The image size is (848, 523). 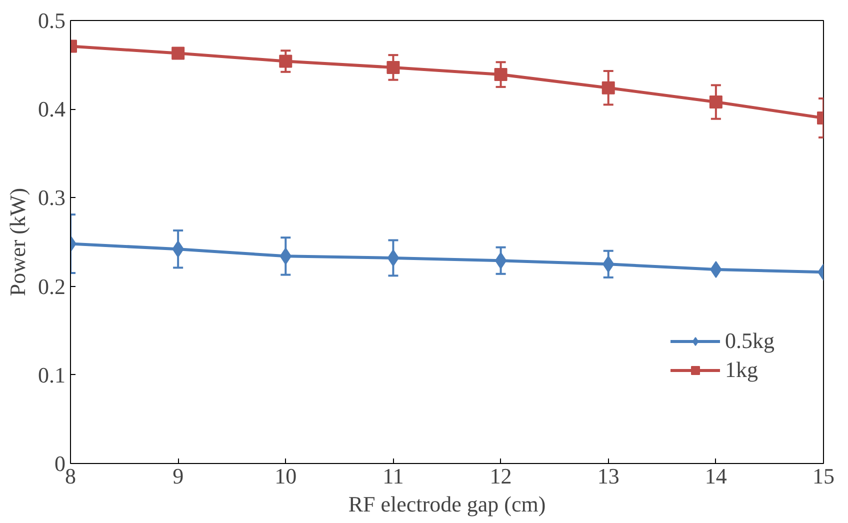 What do you see at coordinates (447, 504) in the screenshot?
I see `x-axis-title: RF electrode gap (cm)` at bounding box center [447, 504].